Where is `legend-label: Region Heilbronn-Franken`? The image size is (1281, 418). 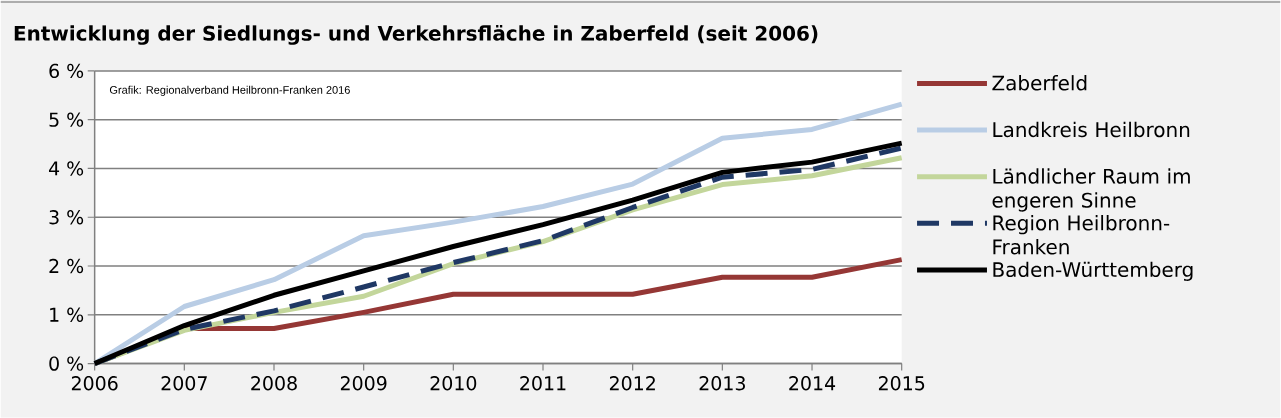 legend-label: Region Heilbronn-Franken is located at coordinates (1081, 235).